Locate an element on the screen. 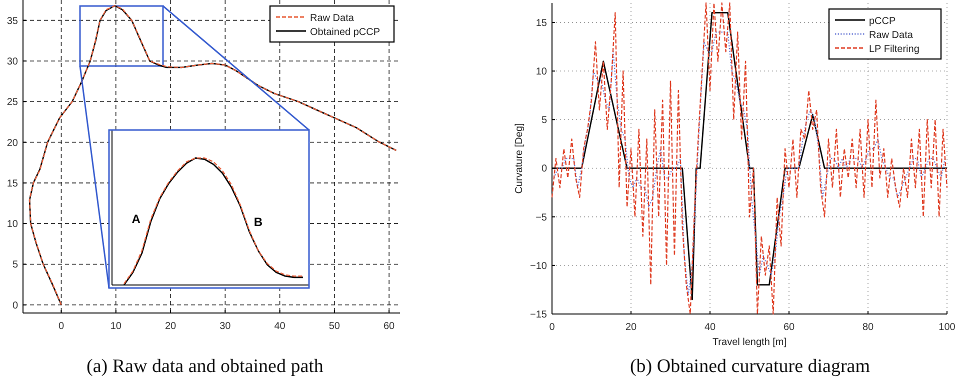 The width and height of the screenshot is (962, 386). legend-label: LP Filtering is located at coordinates (894, 49).